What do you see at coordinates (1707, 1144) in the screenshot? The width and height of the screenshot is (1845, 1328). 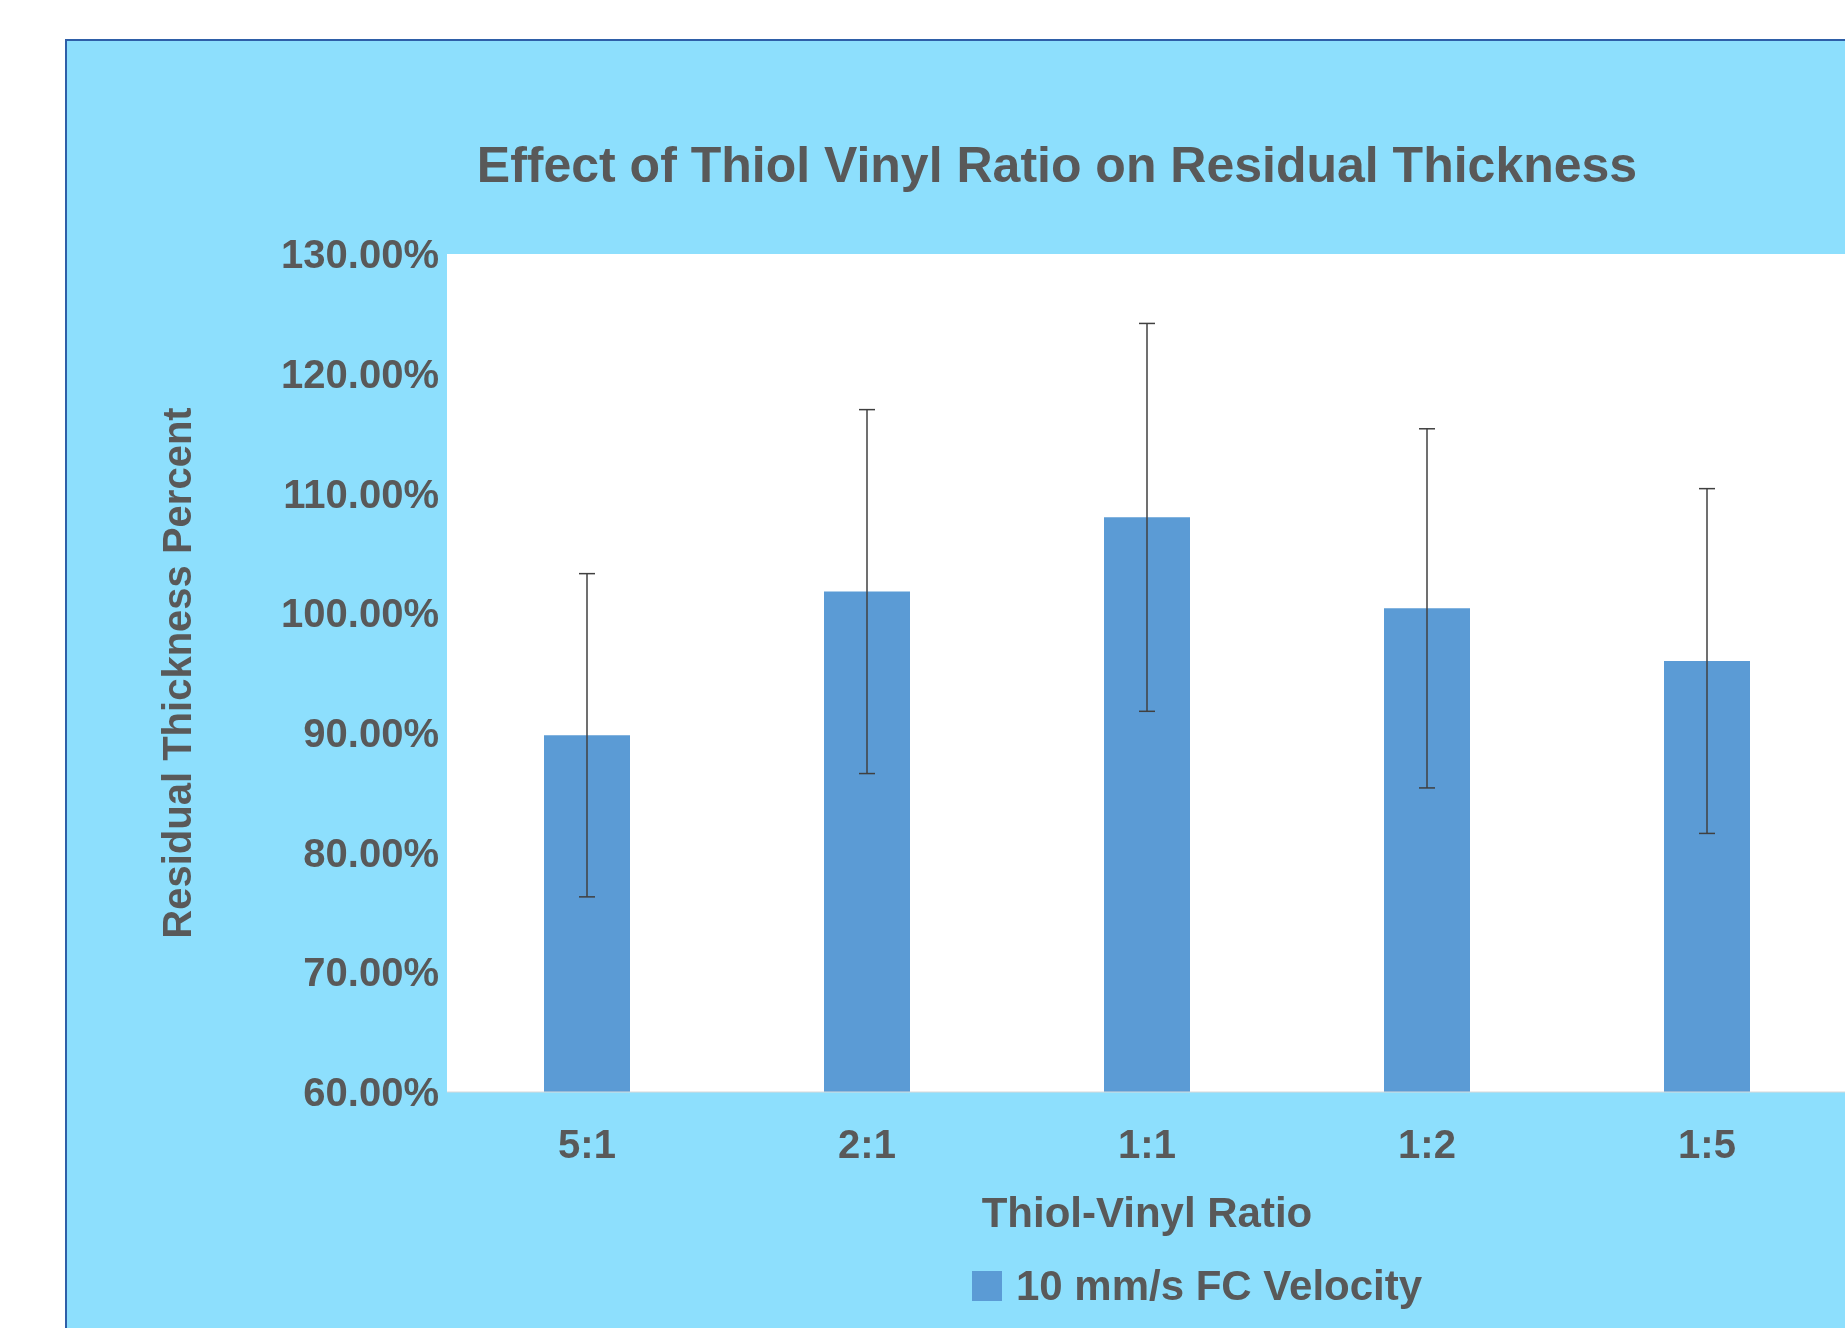 I see `x-tick-label: 1:5` at bounding box center [1707, 1144].